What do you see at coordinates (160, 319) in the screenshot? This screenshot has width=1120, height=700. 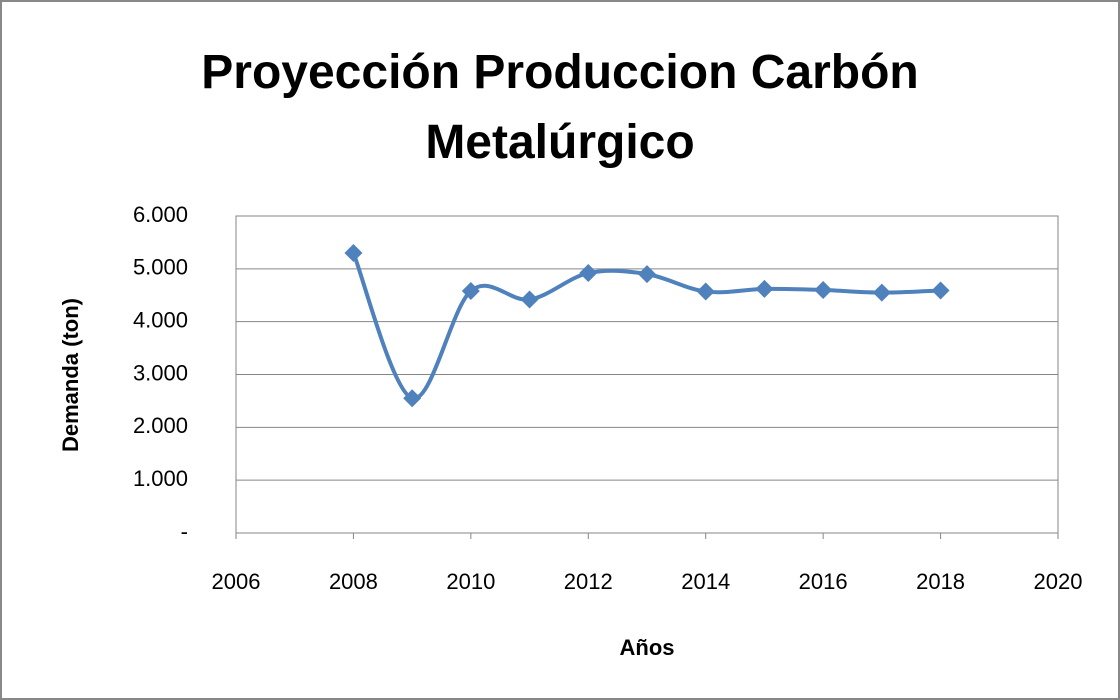 I see `y-tick-label: 4.000` at bounding box center [160, 319].